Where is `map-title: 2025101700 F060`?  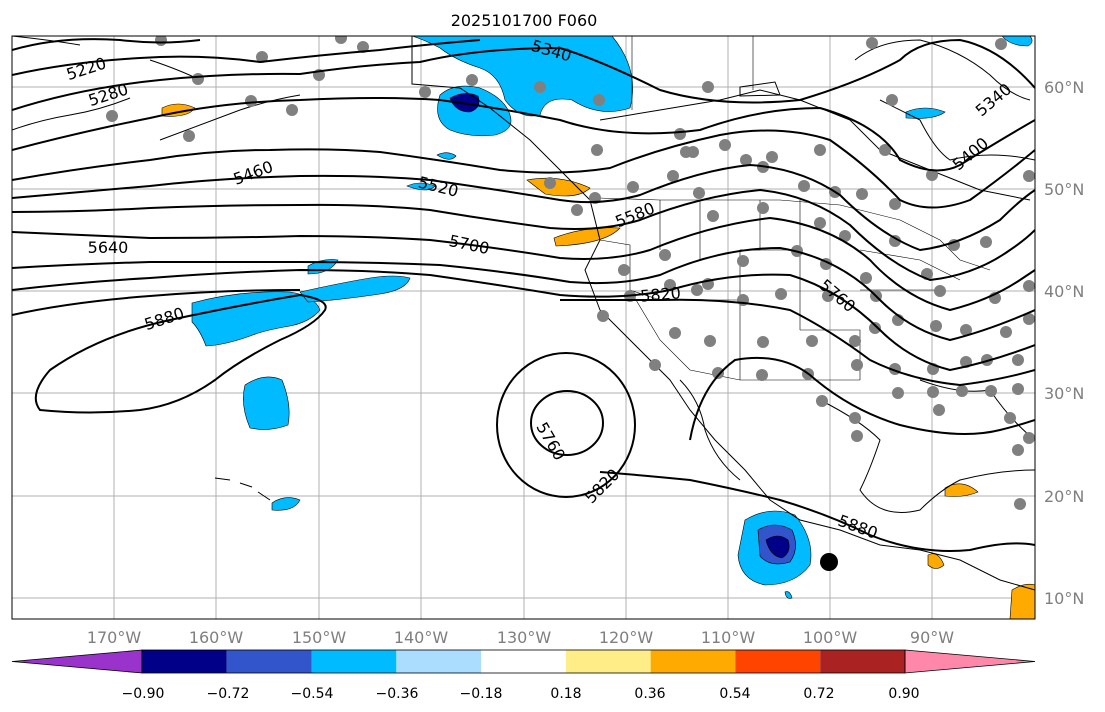
map-title: 2025101700 F060 is located at coordinates (524, 20).